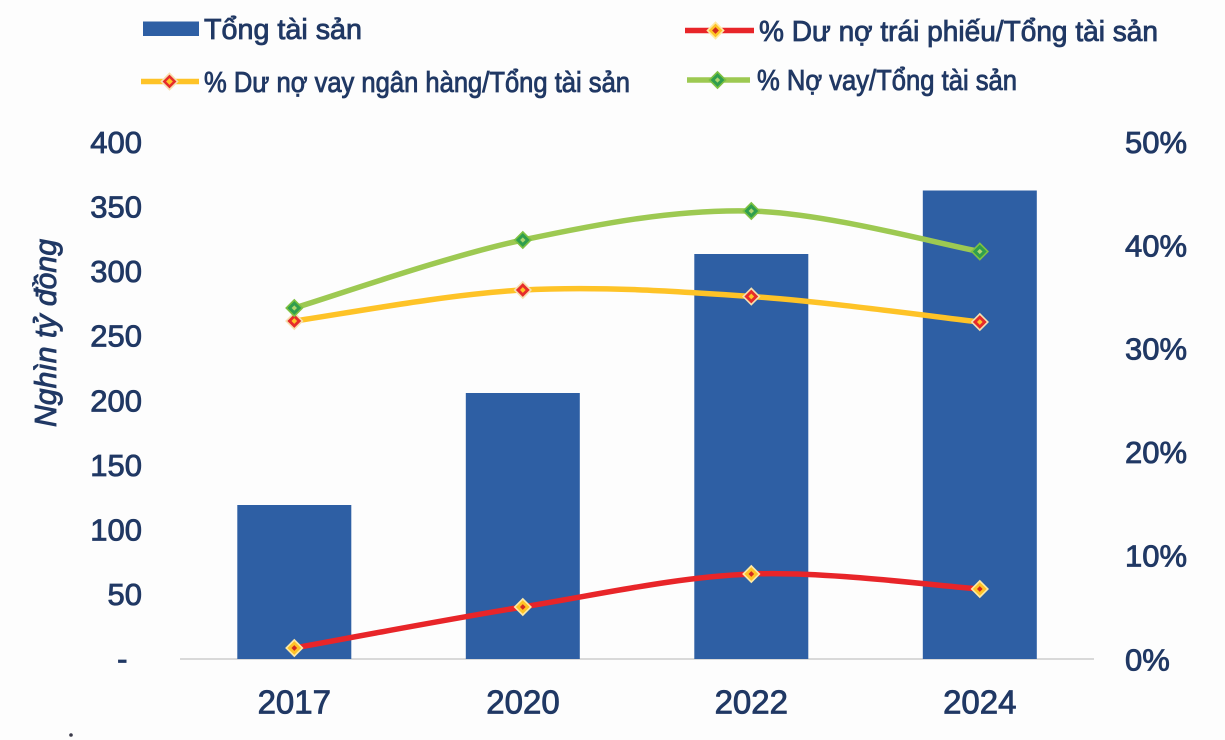 The width and height of the screenshot is (1225, 740). Describe the element at coordinates (116, 529) in the screenshot. I see `svg-text: 100` at that location.